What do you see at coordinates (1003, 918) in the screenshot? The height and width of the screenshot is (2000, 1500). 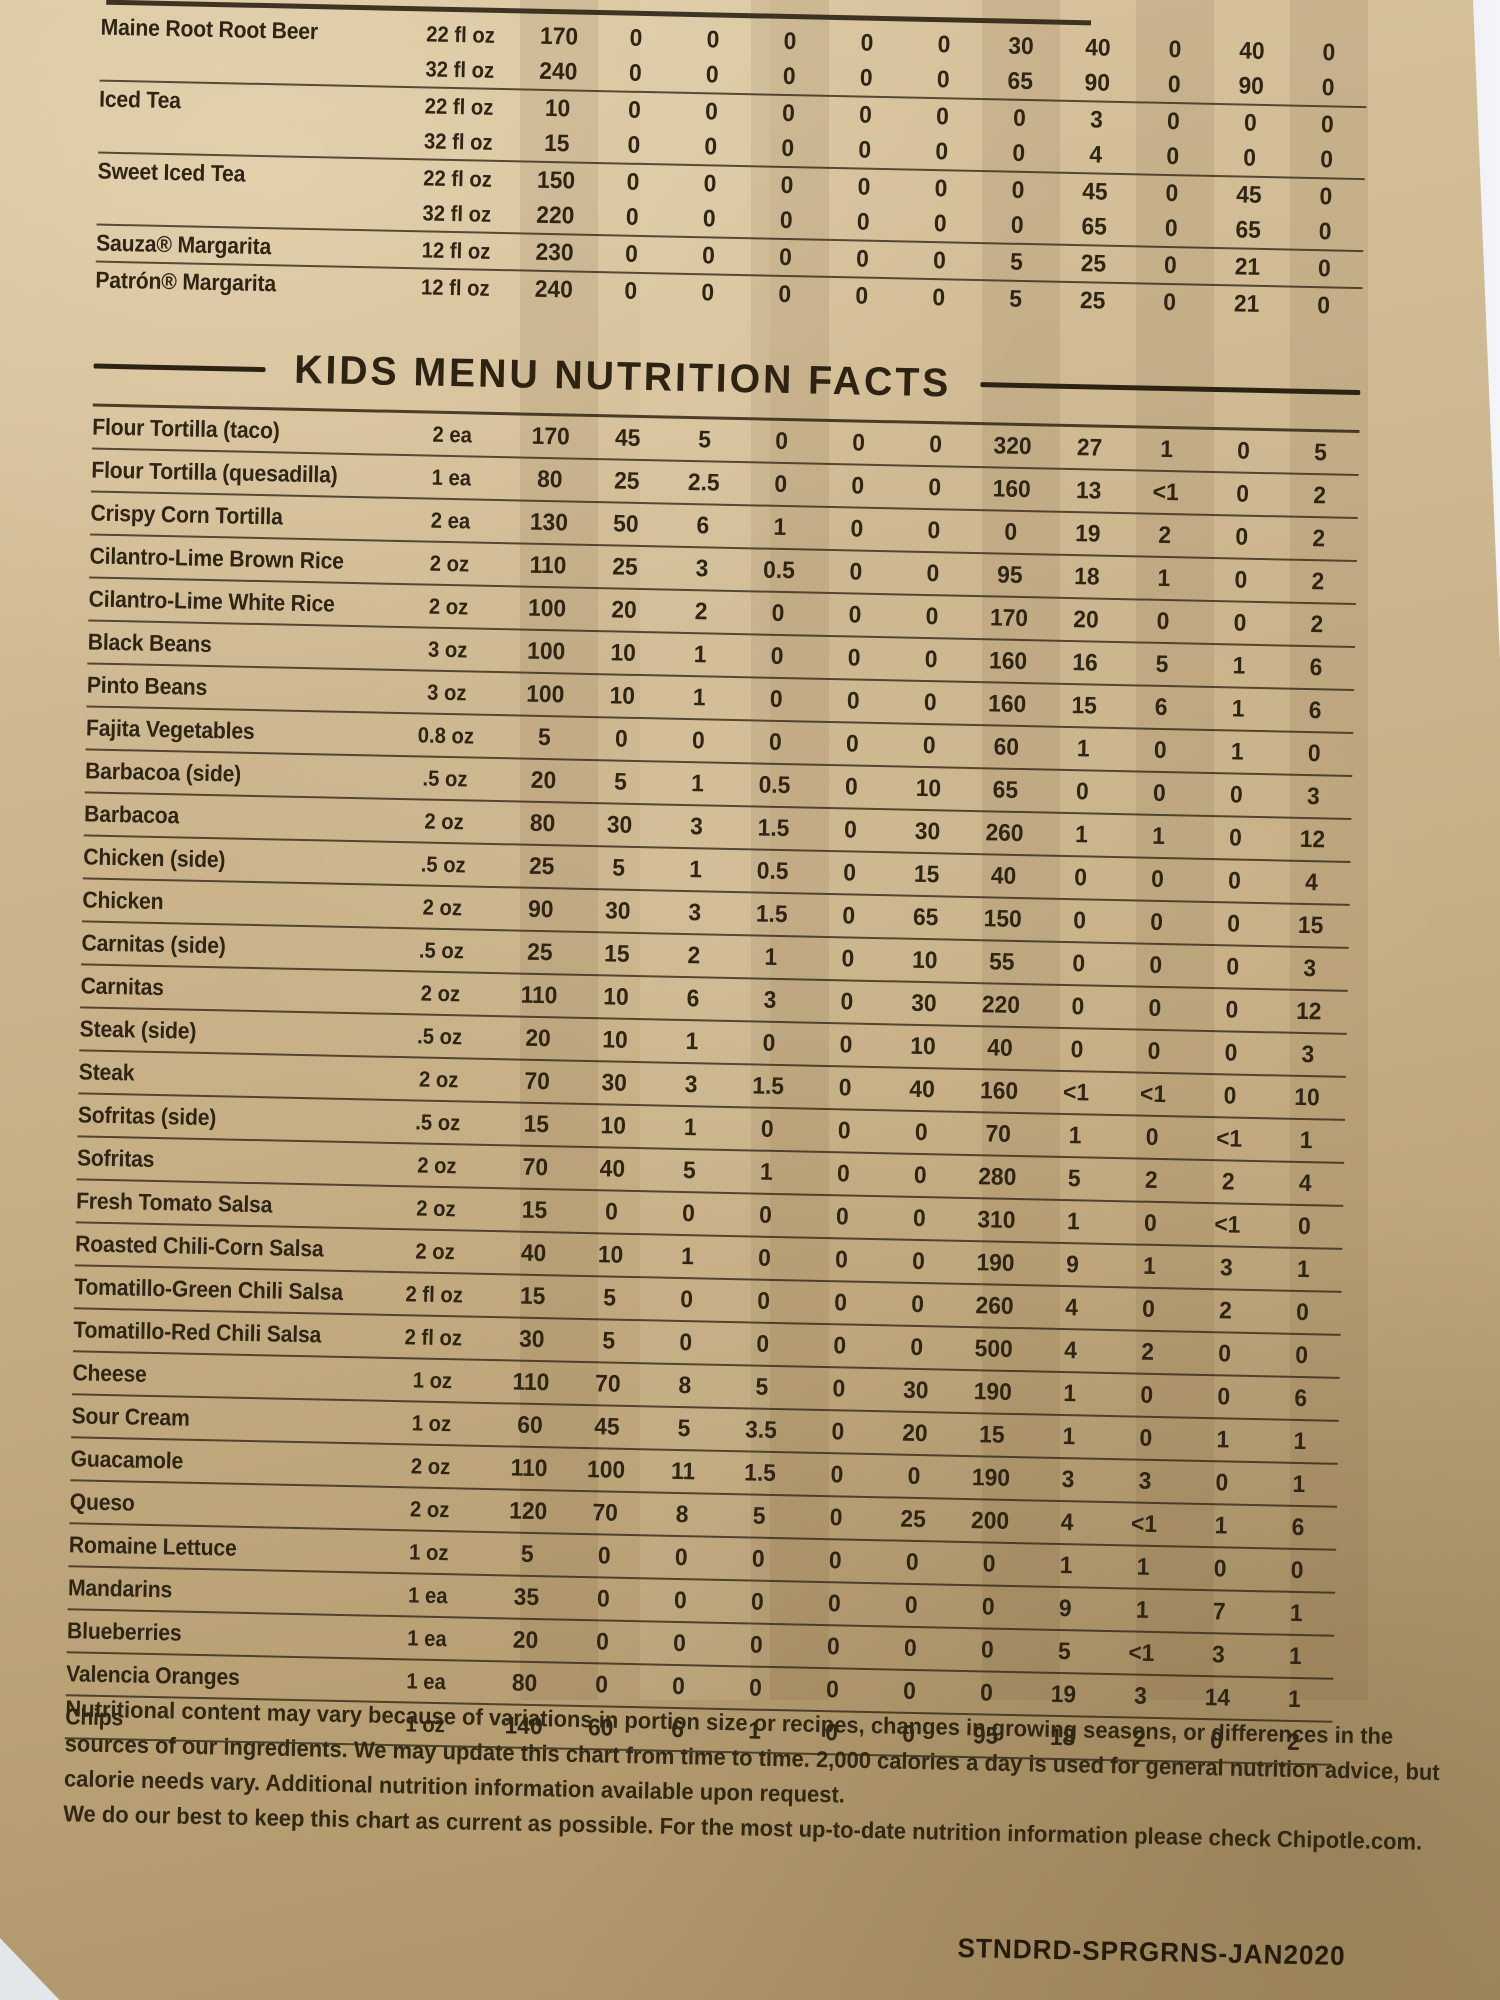 I see `nutrition-value: 150` at bounding box center [1003, 918].